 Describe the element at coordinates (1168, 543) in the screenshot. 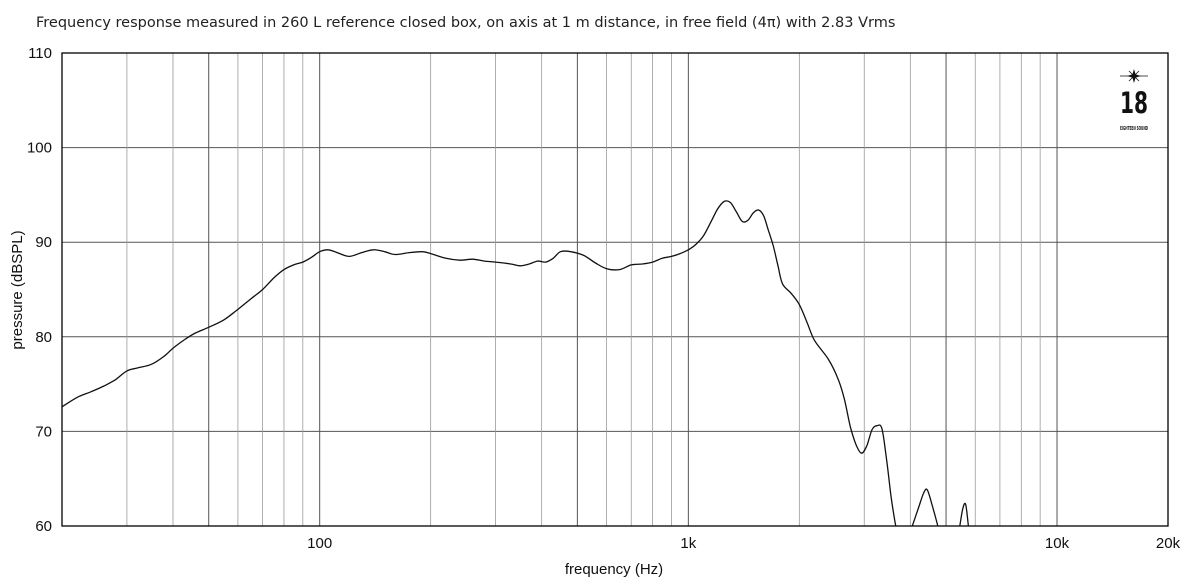

I see `x-tick-label: 20k` at that location.